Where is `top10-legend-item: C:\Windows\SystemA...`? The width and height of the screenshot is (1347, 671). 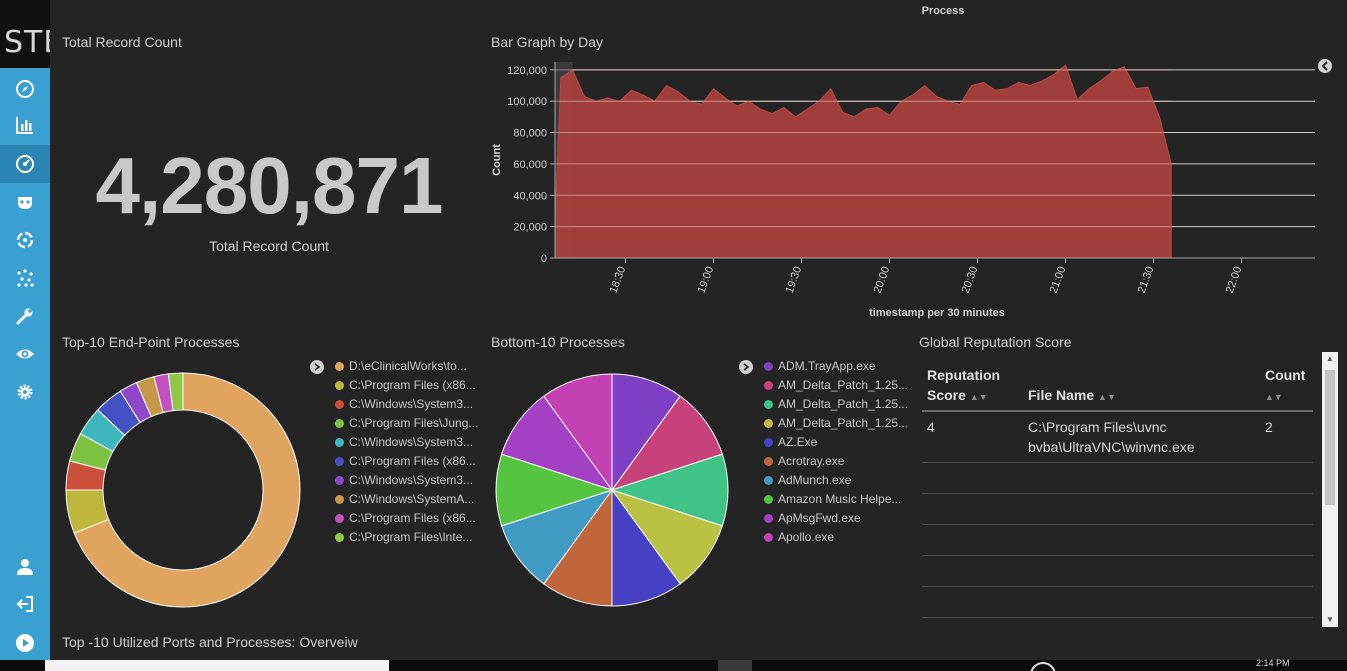
top10-legend-item: C:\Windows\SystemA... is located at coordinates (407, 499).